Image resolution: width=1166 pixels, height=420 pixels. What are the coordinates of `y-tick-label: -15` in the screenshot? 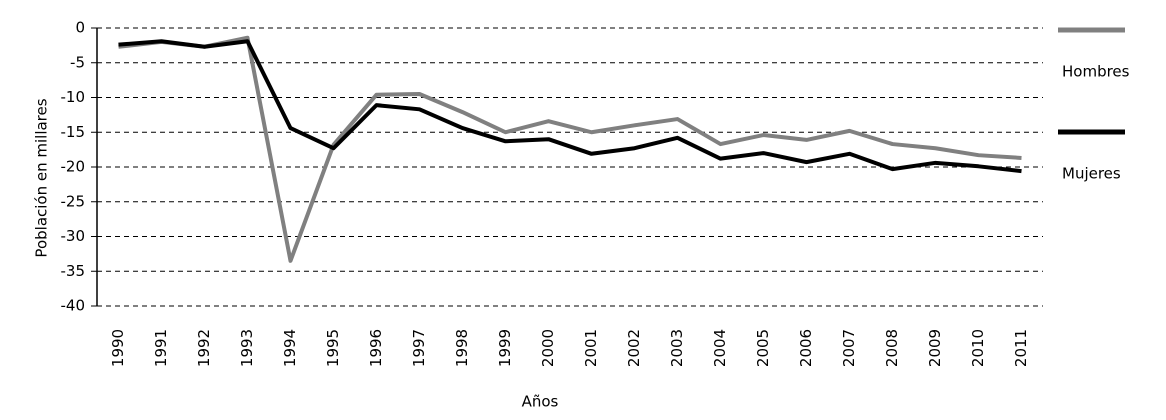 It's located at (73, 132).